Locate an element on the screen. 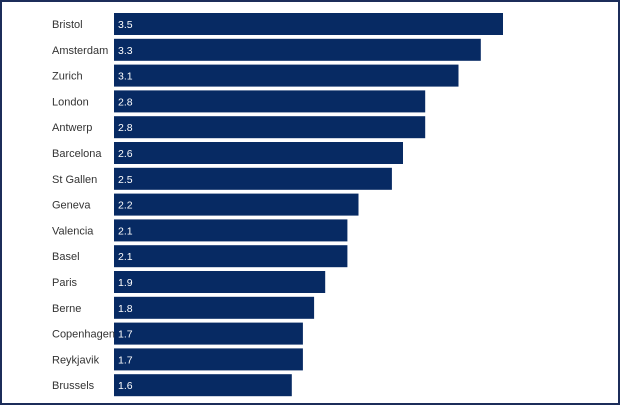 Image resolution: width=620 pixels, height=407 pixels. bar-row: Berne 1.8 is located at coordinates (183, 307).